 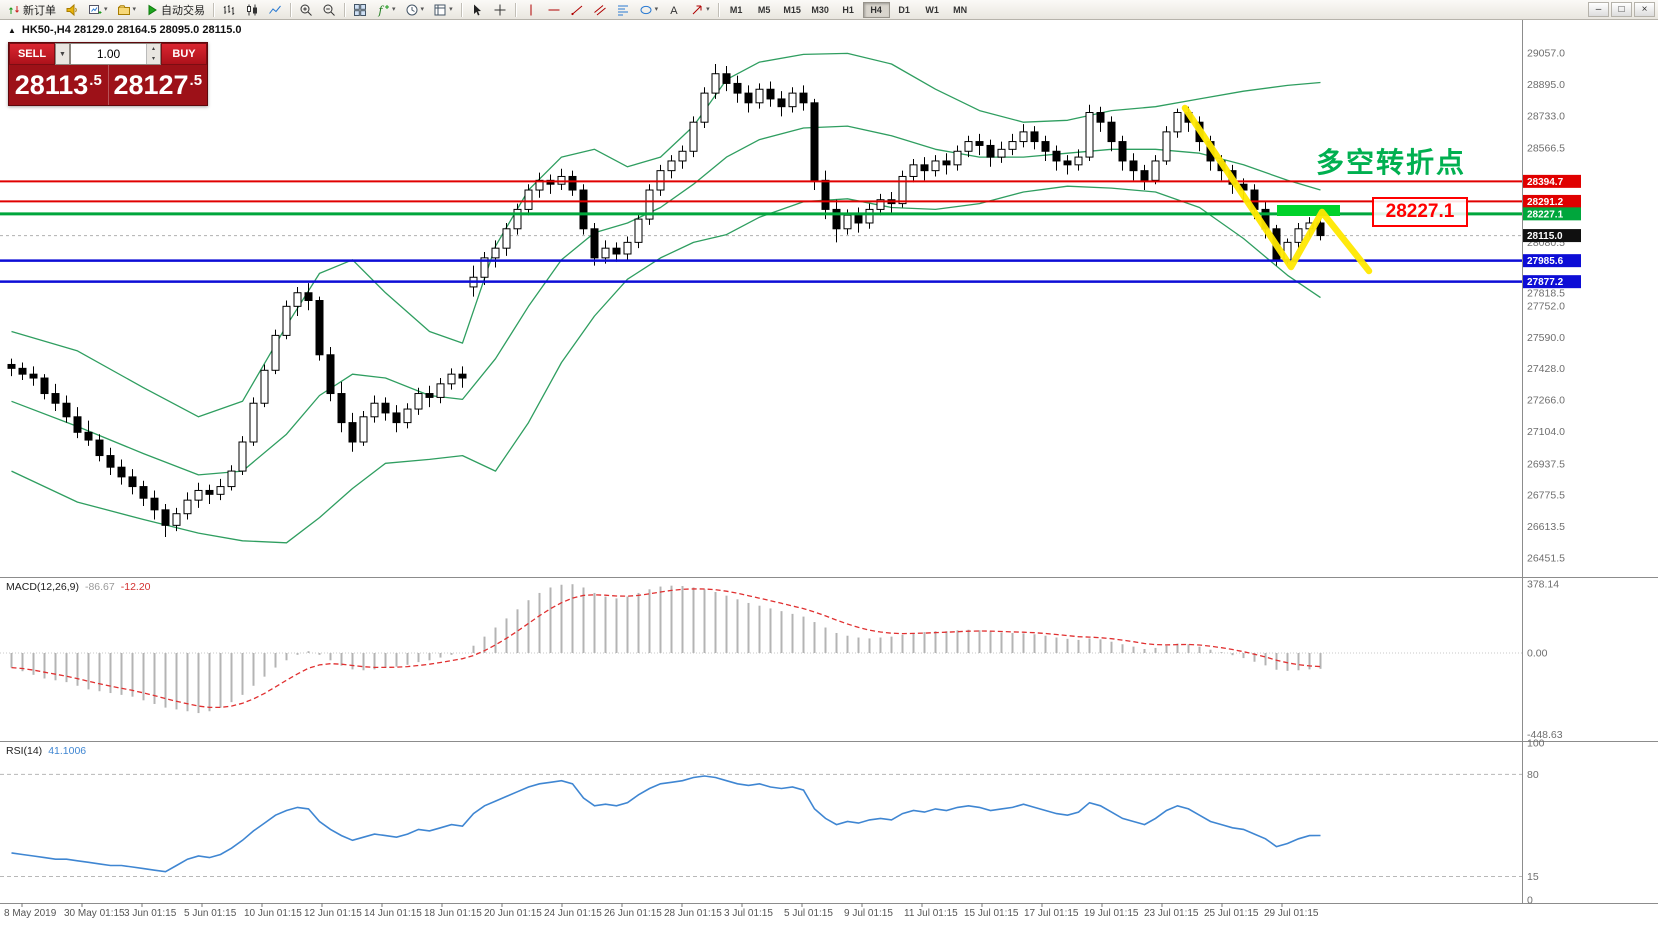 I want to click on macd-signal-value: -12.20, so click(x=135, y=587).